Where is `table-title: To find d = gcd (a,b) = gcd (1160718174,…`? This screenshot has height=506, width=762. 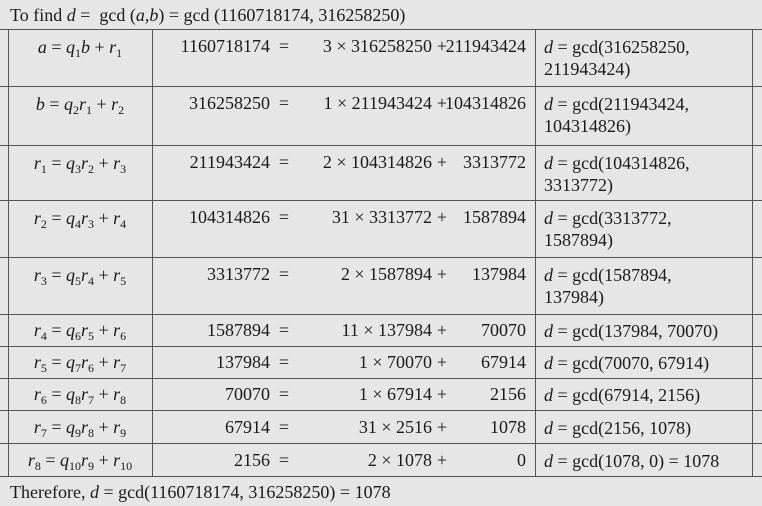
table-title: To find d = gcd (a,b) = gcd (1160718174,… is located at coordinates (208, 15).